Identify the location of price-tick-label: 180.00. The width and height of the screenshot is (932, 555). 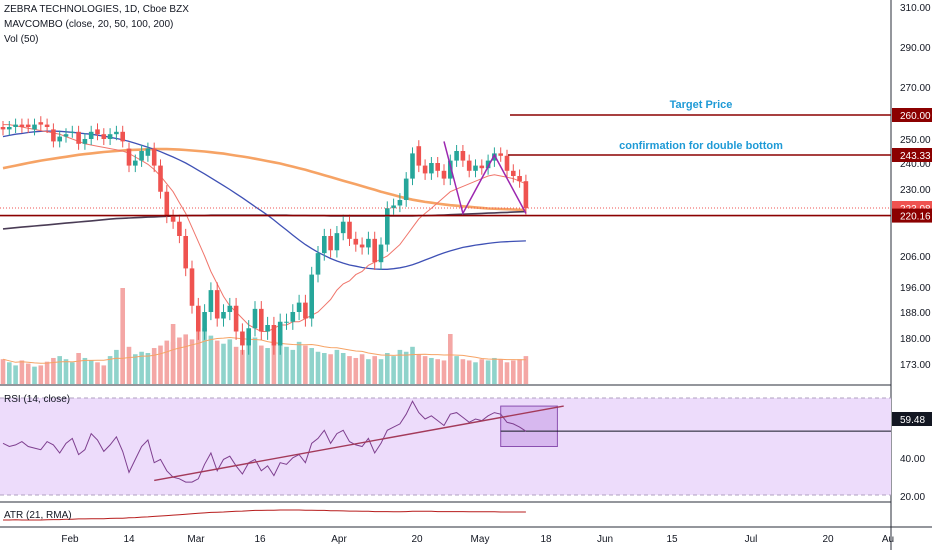
(915, 339).